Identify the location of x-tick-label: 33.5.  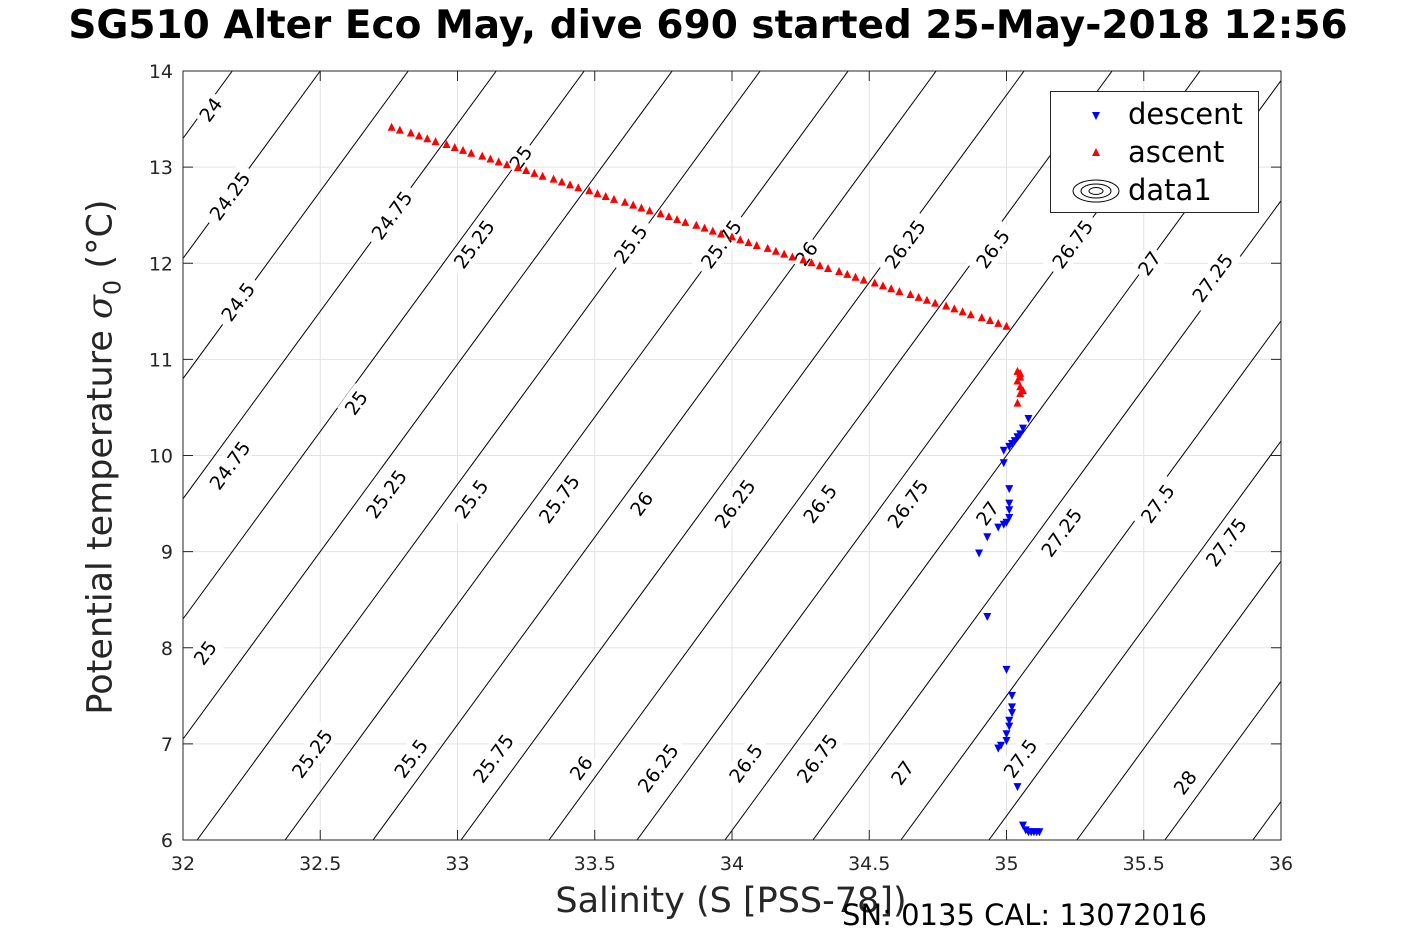
(595, 864).